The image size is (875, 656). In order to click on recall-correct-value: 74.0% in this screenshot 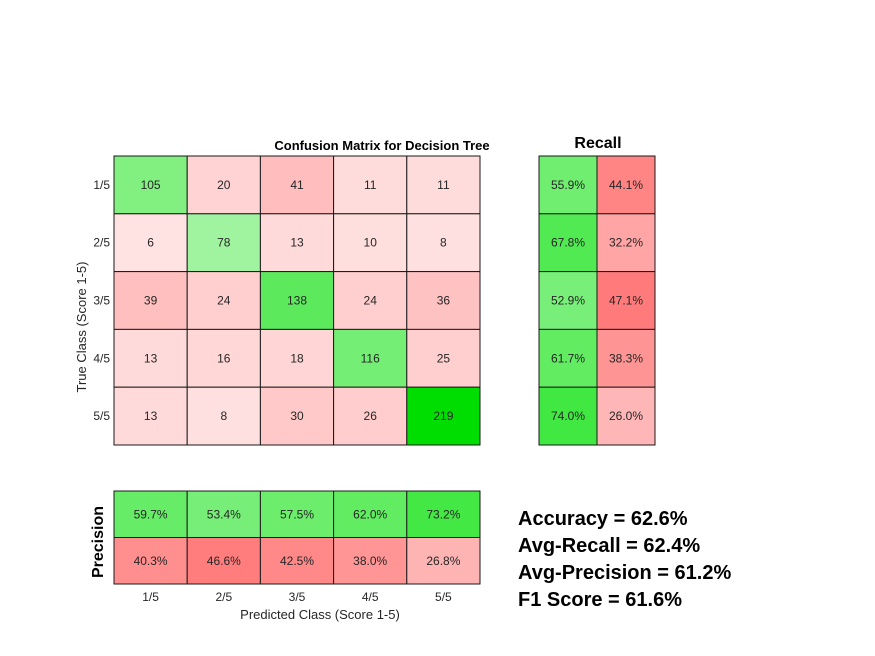, I will do `click(568, 416)`.